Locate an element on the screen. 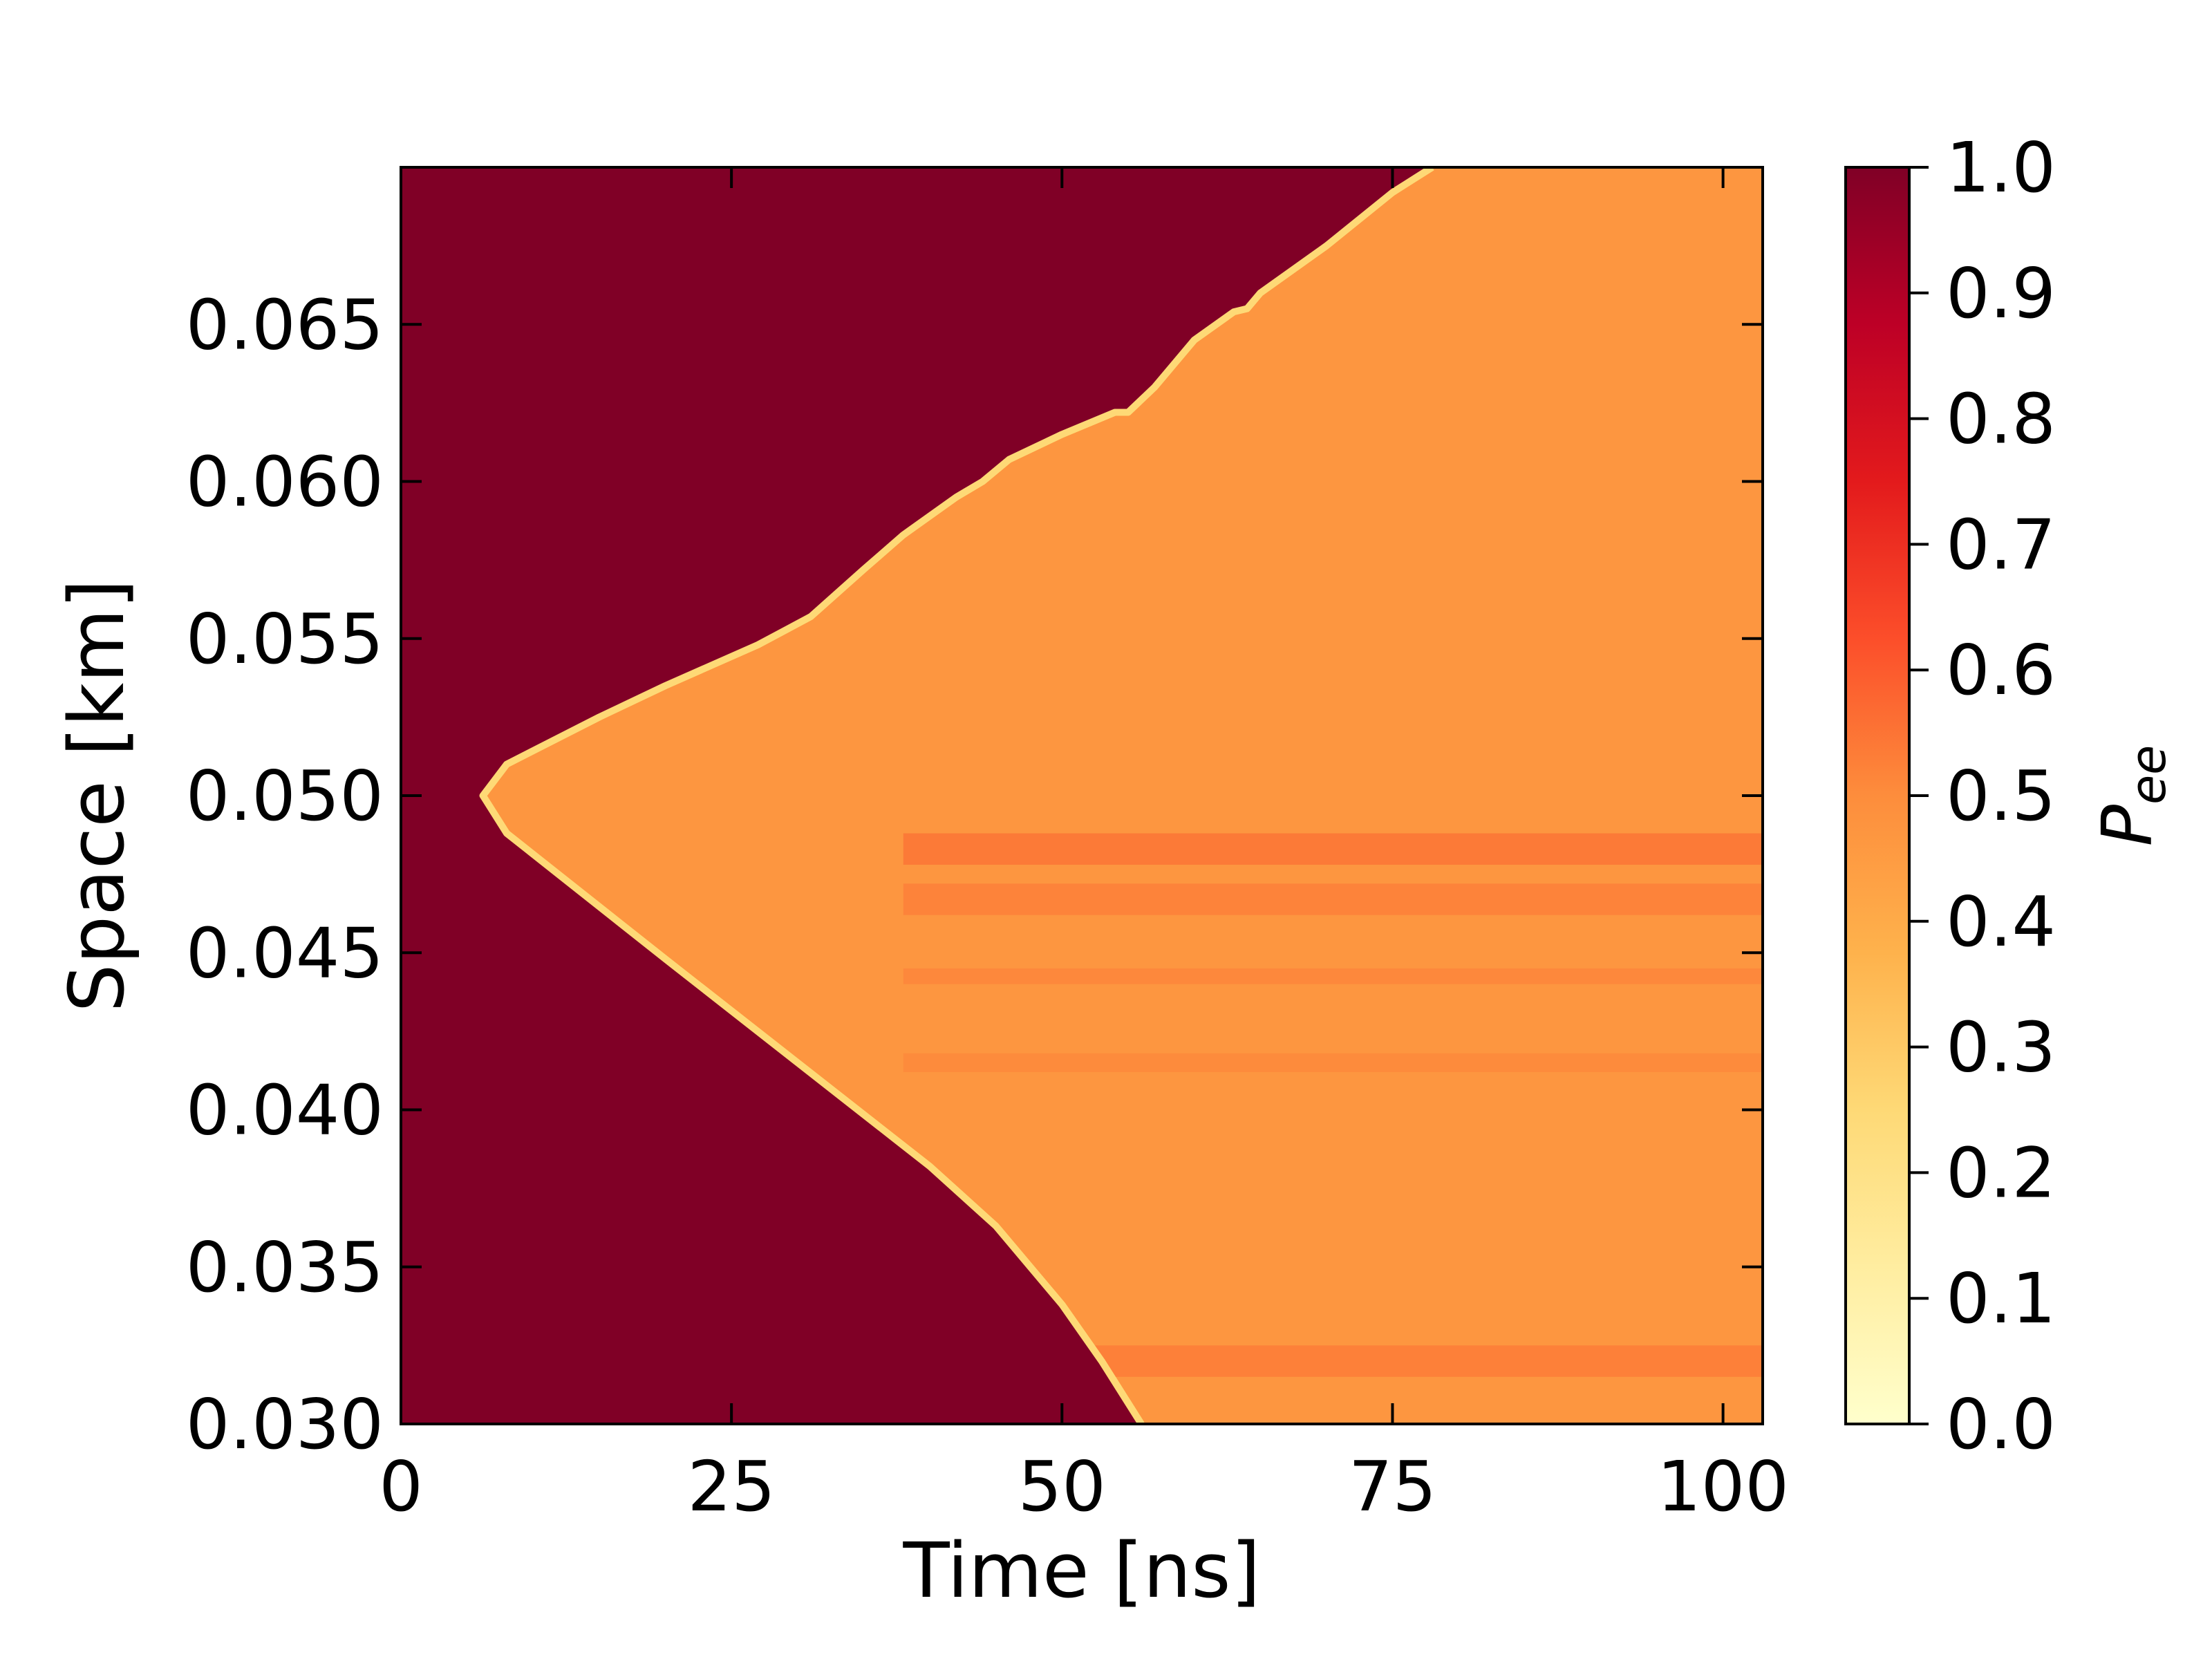 Image resolution: width=2212 pixels, height=1659 pixels. y-tick-label: 0.055 is located at coordinates (285, 639).